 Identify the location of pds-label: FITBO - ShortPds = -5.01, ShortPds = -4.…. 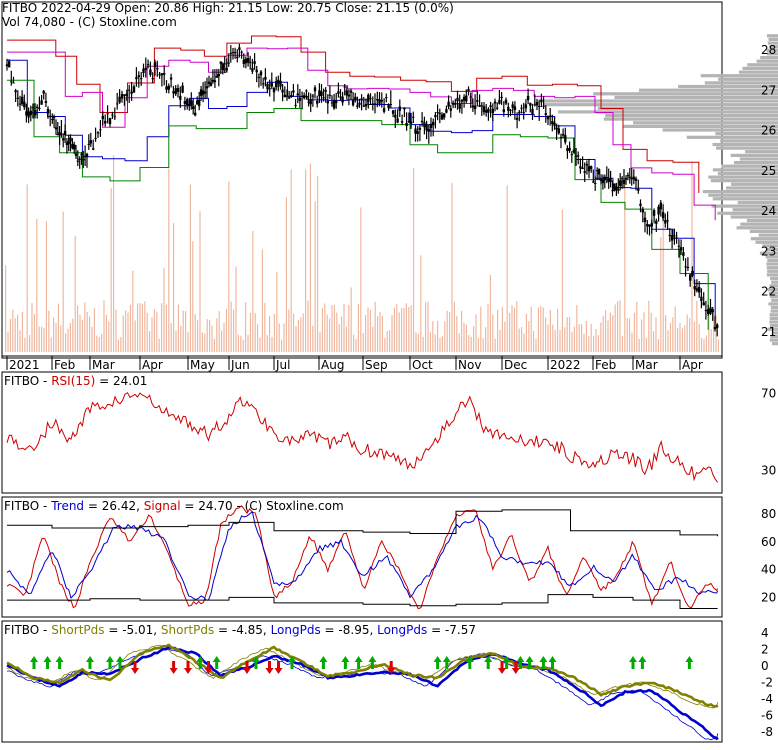
(240, 630).